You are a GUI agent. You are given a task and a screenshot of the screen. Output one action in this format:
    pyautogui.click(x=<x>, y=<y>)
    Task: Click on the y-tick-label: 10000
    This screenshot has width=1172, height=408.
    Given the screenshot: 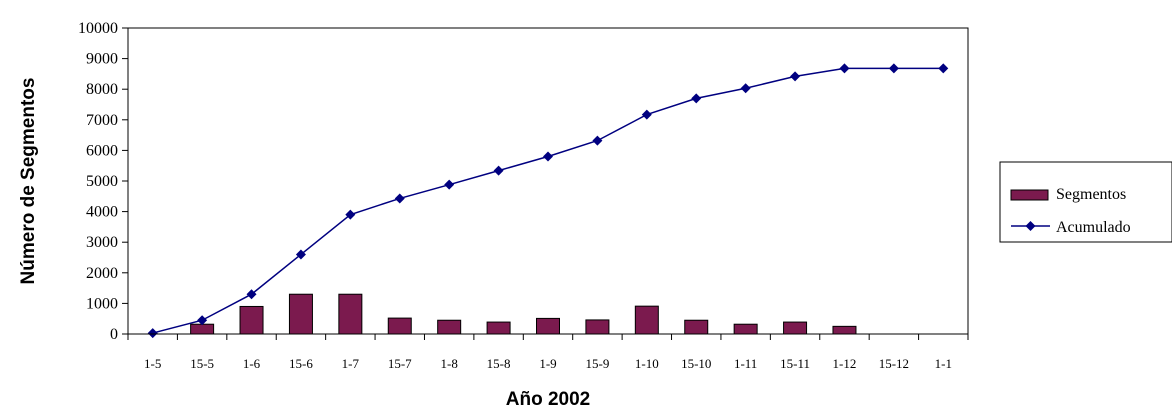 What is the action you would take?
    pyautogui.click(x=98, y=28)
    